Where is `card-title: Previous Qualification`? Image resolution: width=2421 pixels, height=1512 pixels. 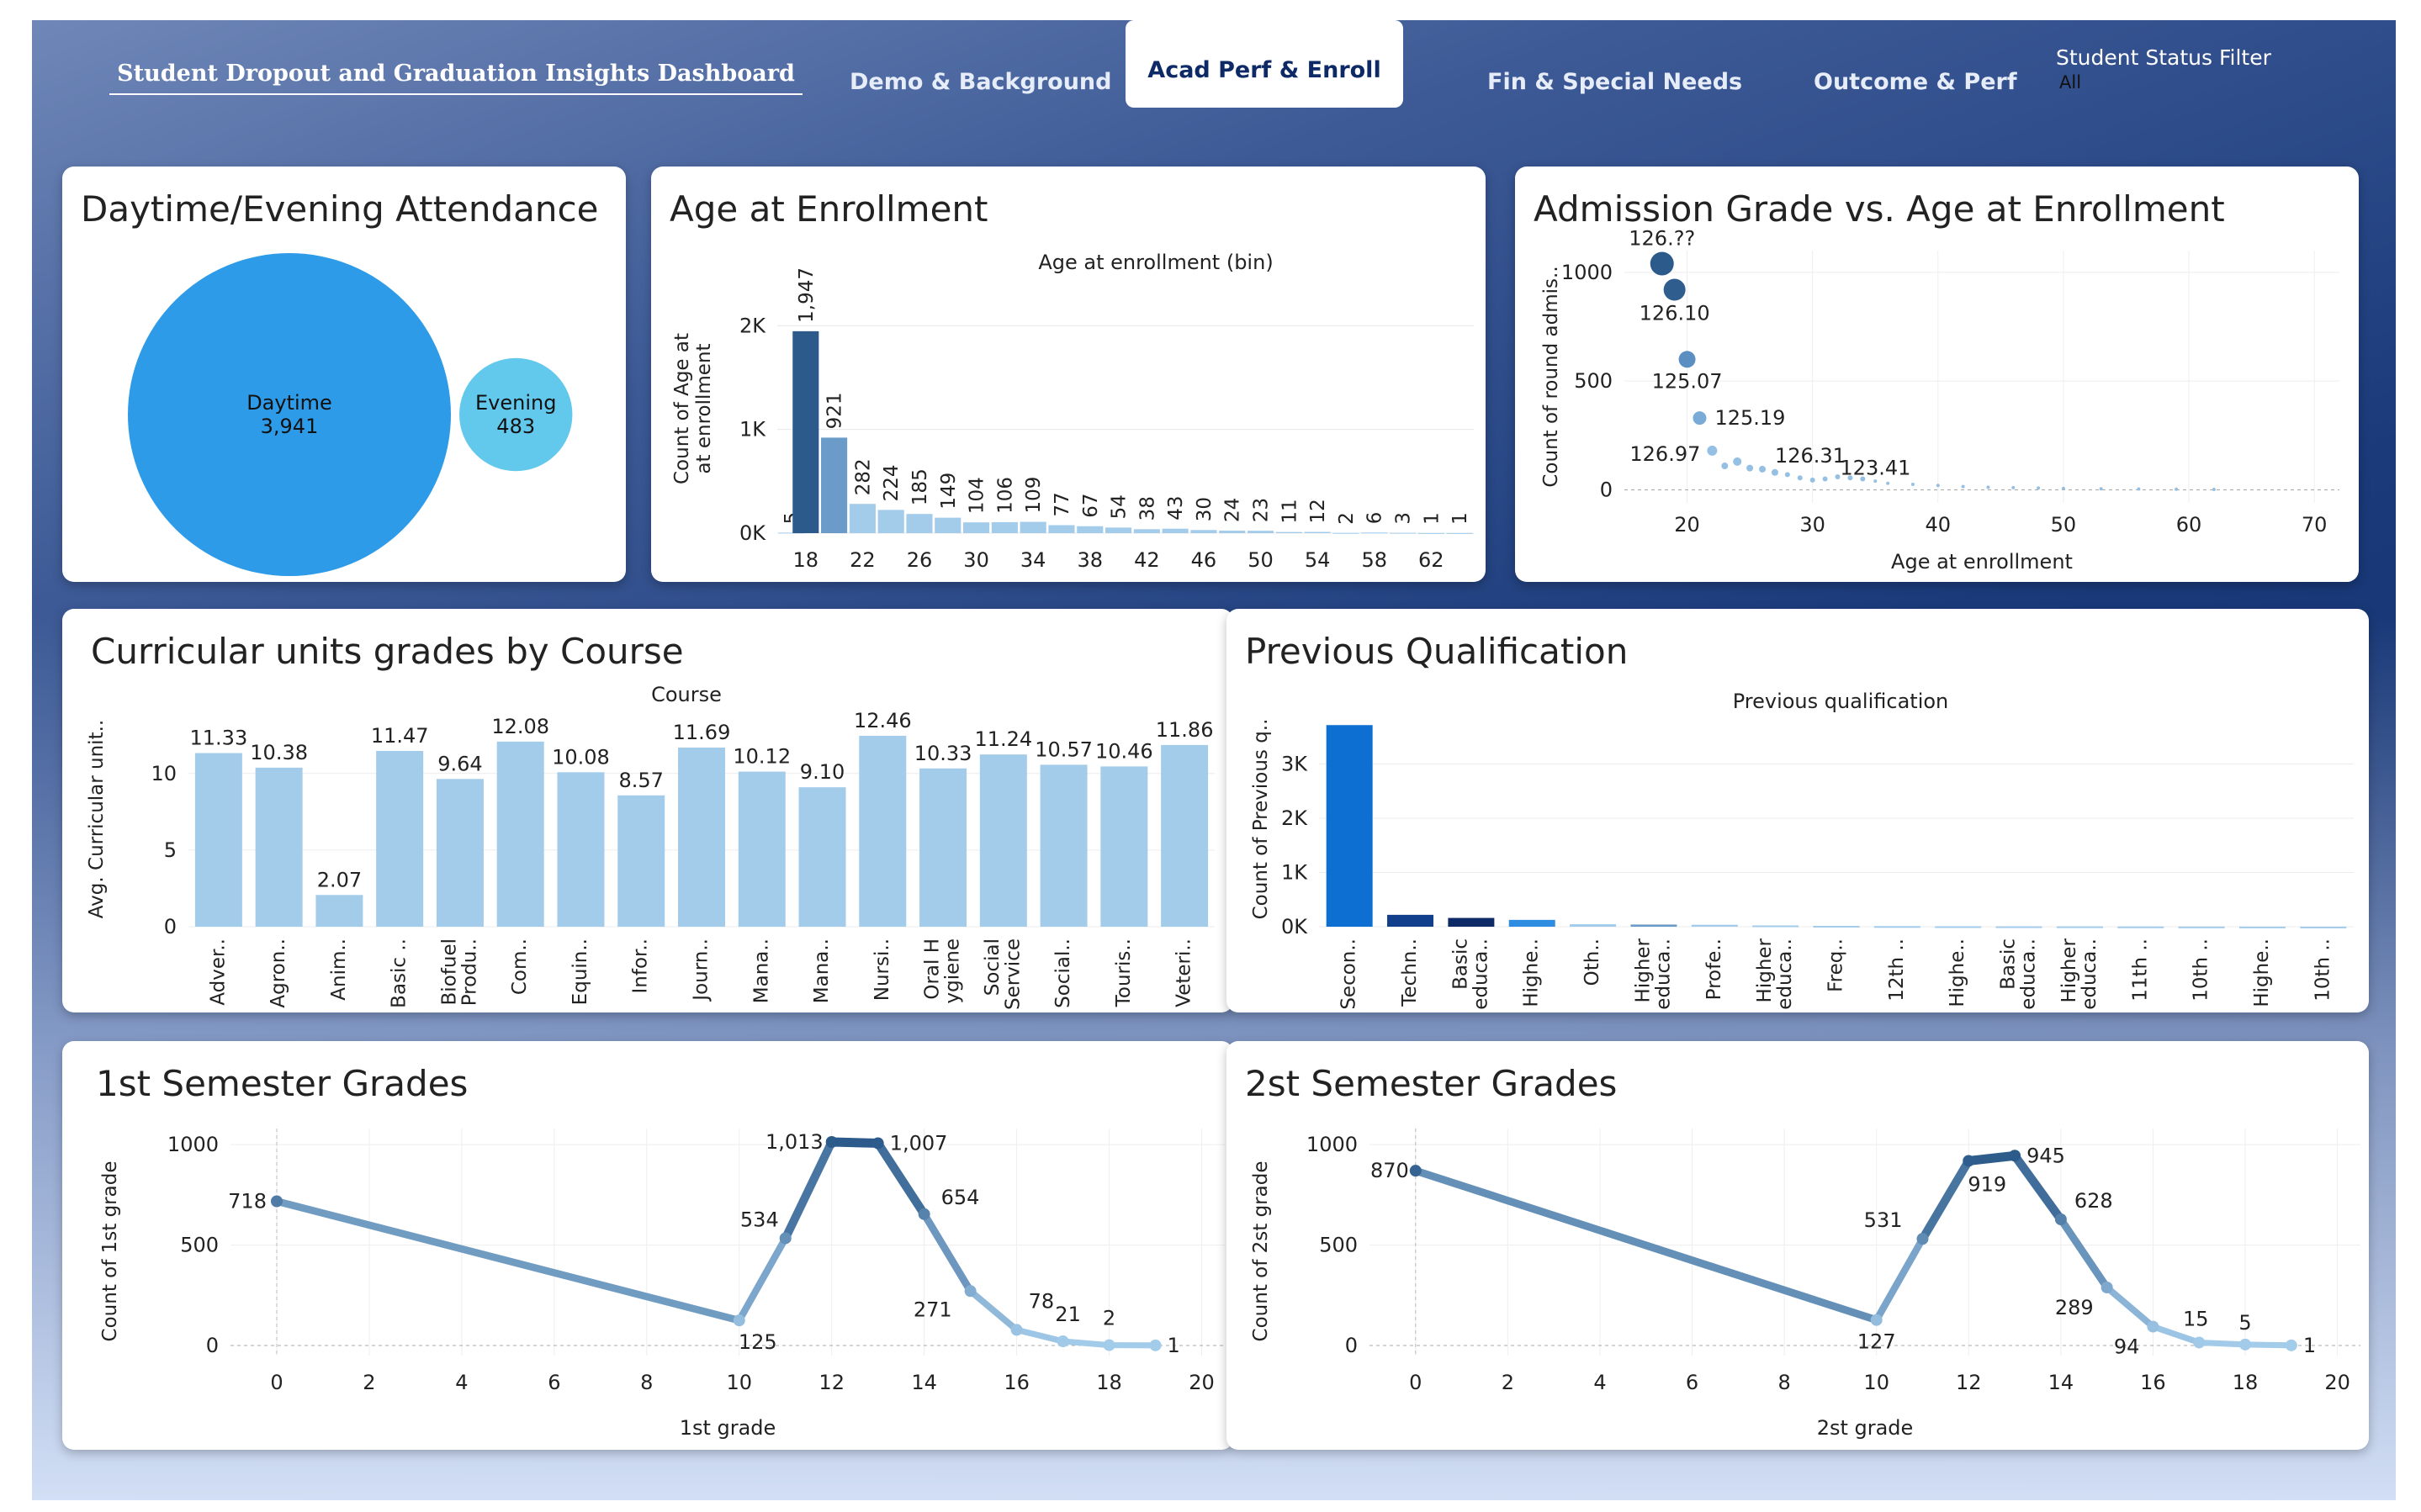 card-title: Previous Qualification is located at coordinates (1437, 651).